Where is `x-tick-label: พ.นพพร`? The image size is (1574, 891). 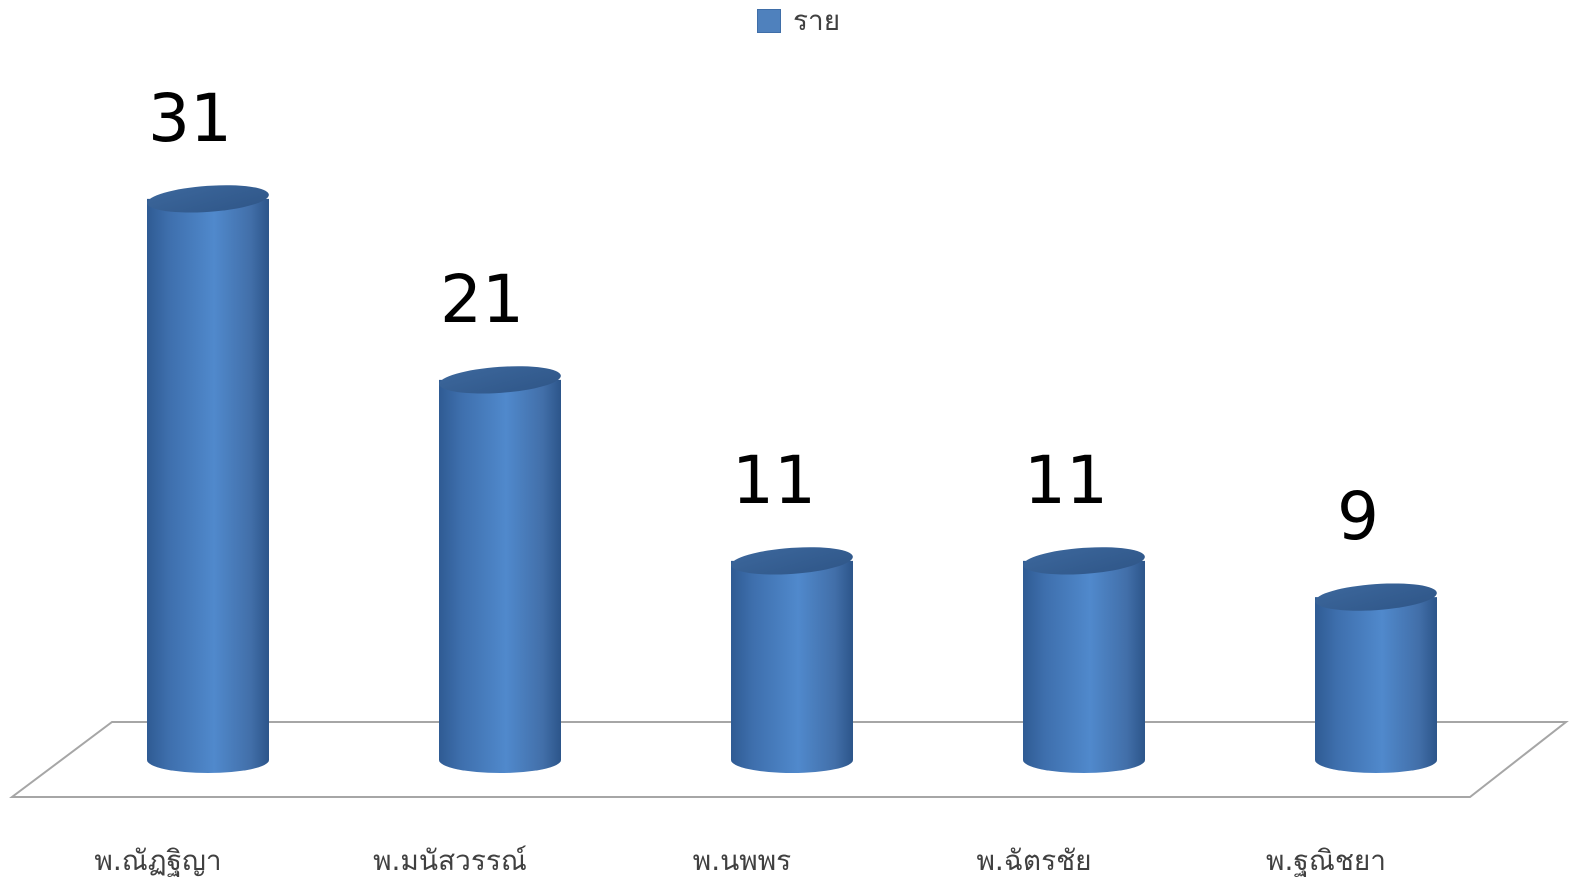 x-tick-label: พ.นพพร is located at coordinates (742, 860).